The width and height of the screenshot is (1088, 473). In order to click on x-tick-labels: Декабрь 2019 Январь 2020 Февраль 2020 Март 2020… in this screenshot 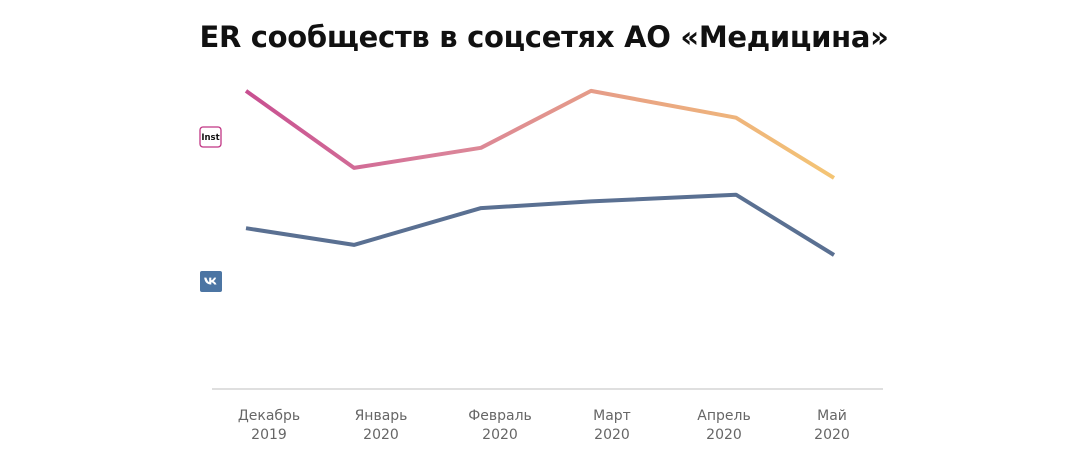, I will do `click(544, 425)`.